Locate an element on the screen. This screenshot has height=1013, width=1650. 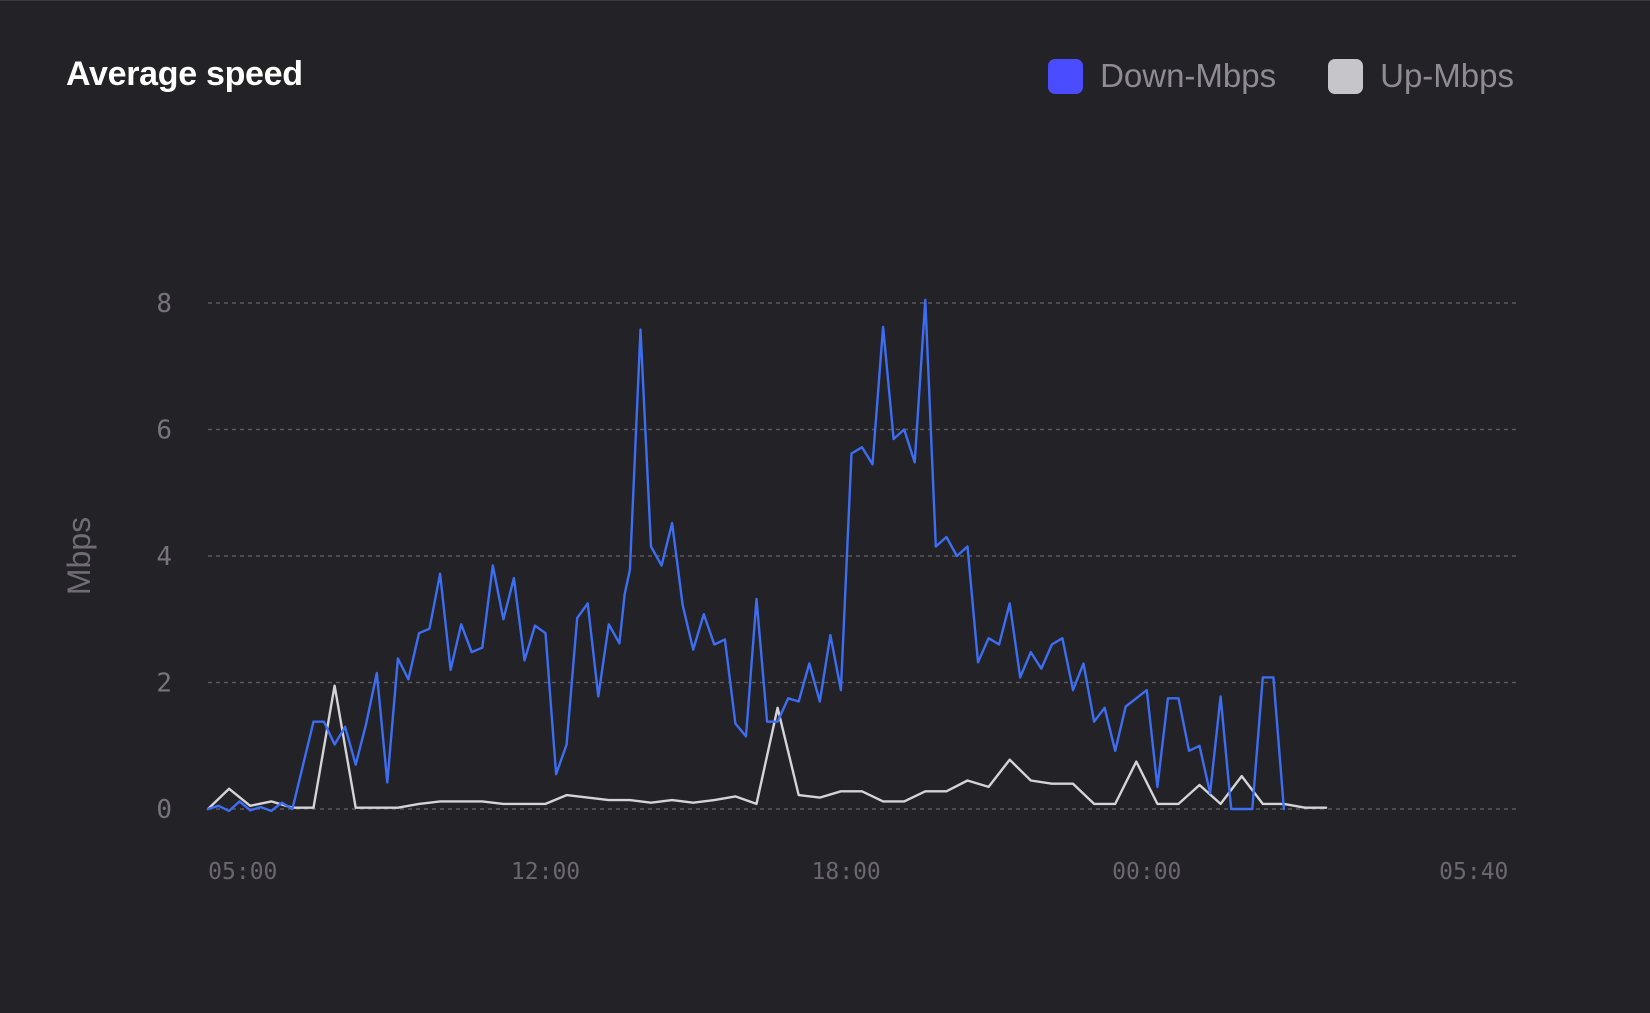
x-tick-label: 18:00 is located at coordinates (846, 872).